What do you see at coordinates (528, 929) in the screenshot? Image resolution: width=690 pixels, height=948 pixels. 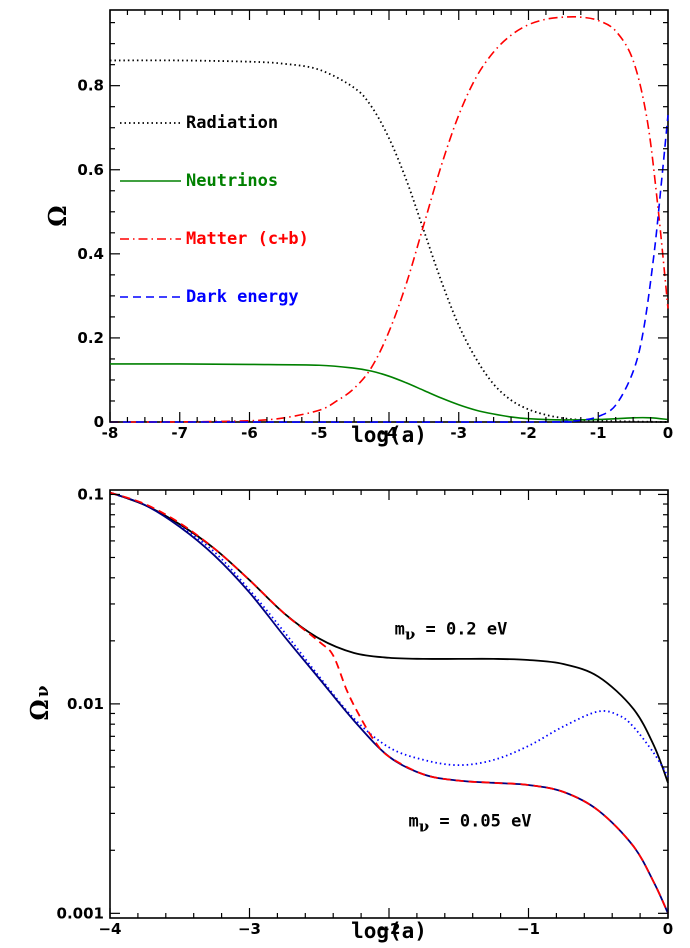 I see `x-tick-label: −1` at bounding box center [528, 929].